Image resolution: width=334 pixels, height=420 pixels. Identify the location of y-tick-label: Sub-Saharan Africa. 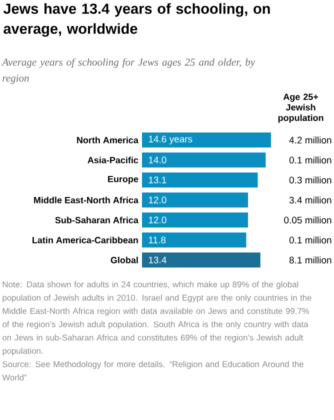
(97, 220).